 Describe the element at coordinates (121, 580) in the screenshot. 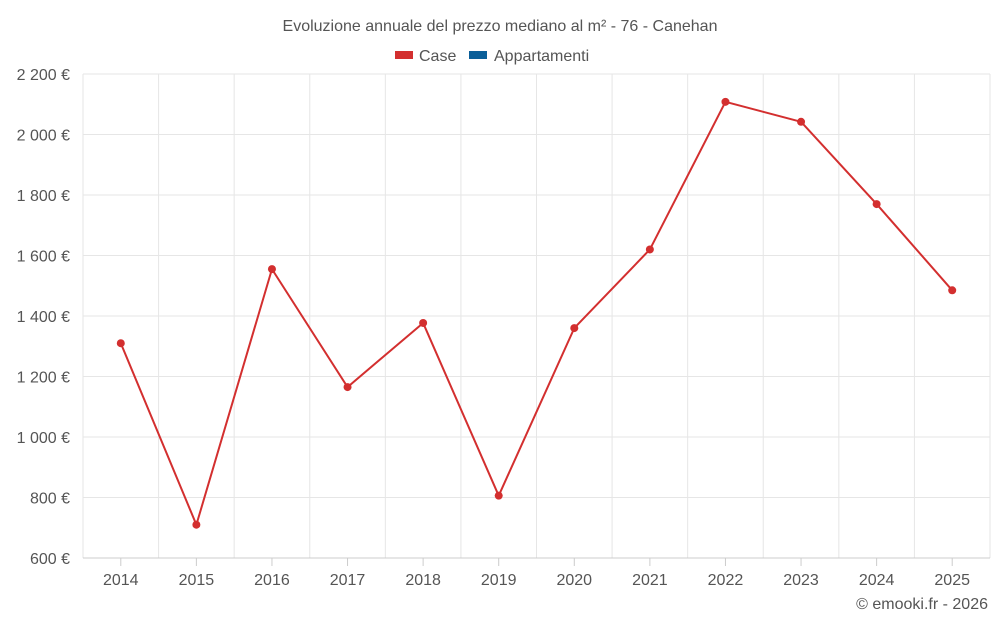

I see `x-tick-label: 2014` at that location.